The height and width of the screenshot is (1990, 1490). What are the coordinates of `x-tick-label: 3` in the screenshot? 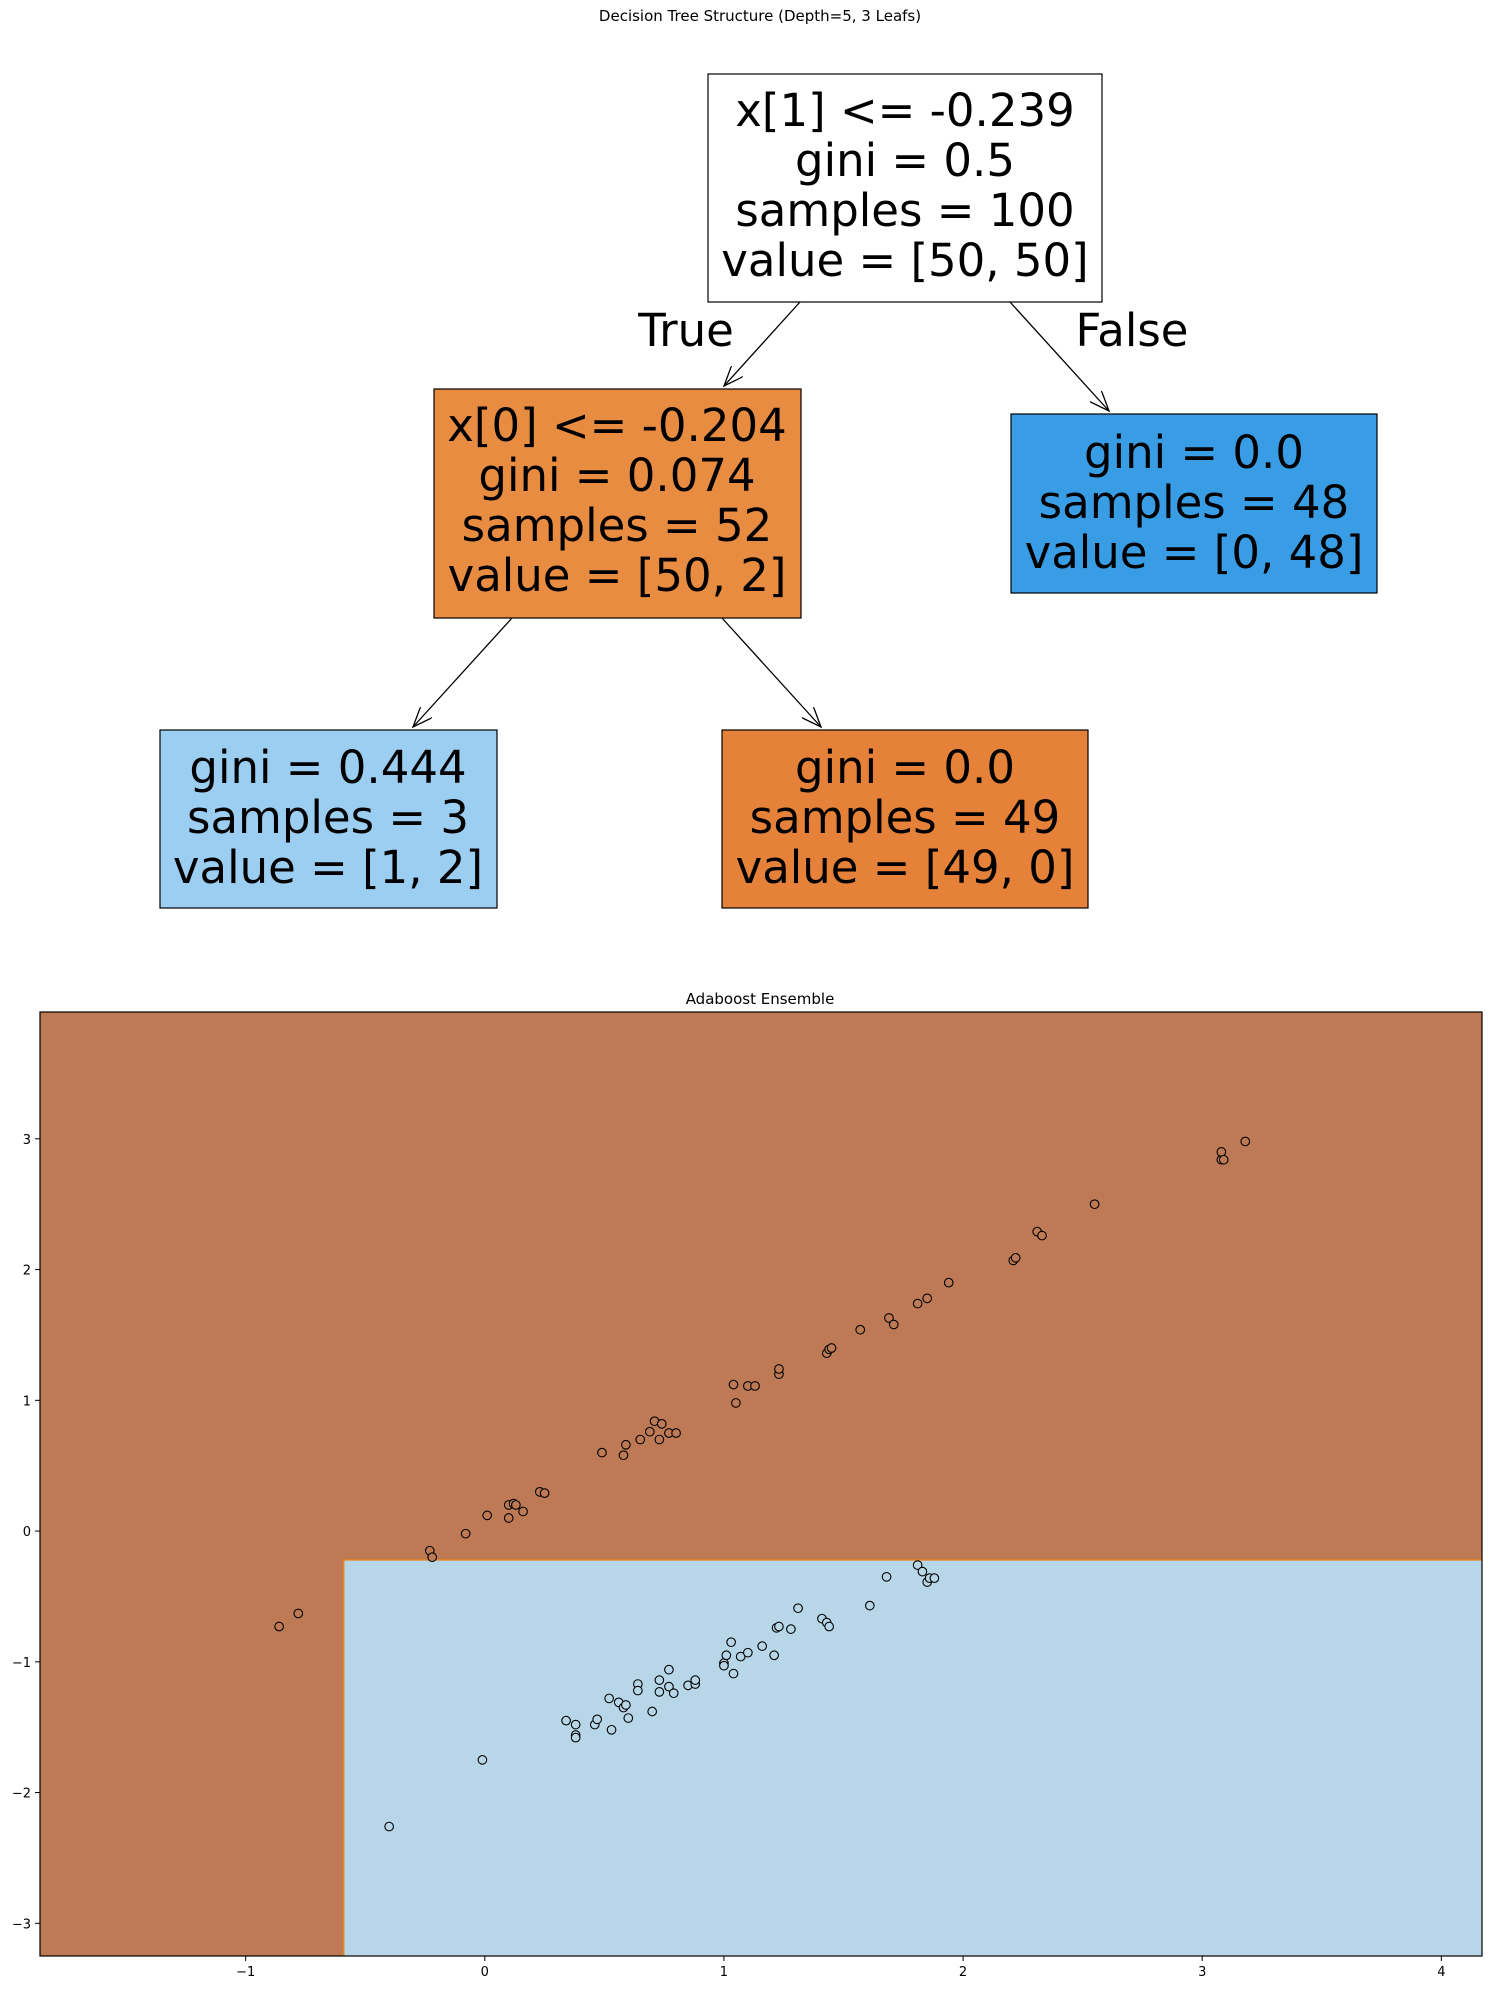 It's located at (1202, 1972).